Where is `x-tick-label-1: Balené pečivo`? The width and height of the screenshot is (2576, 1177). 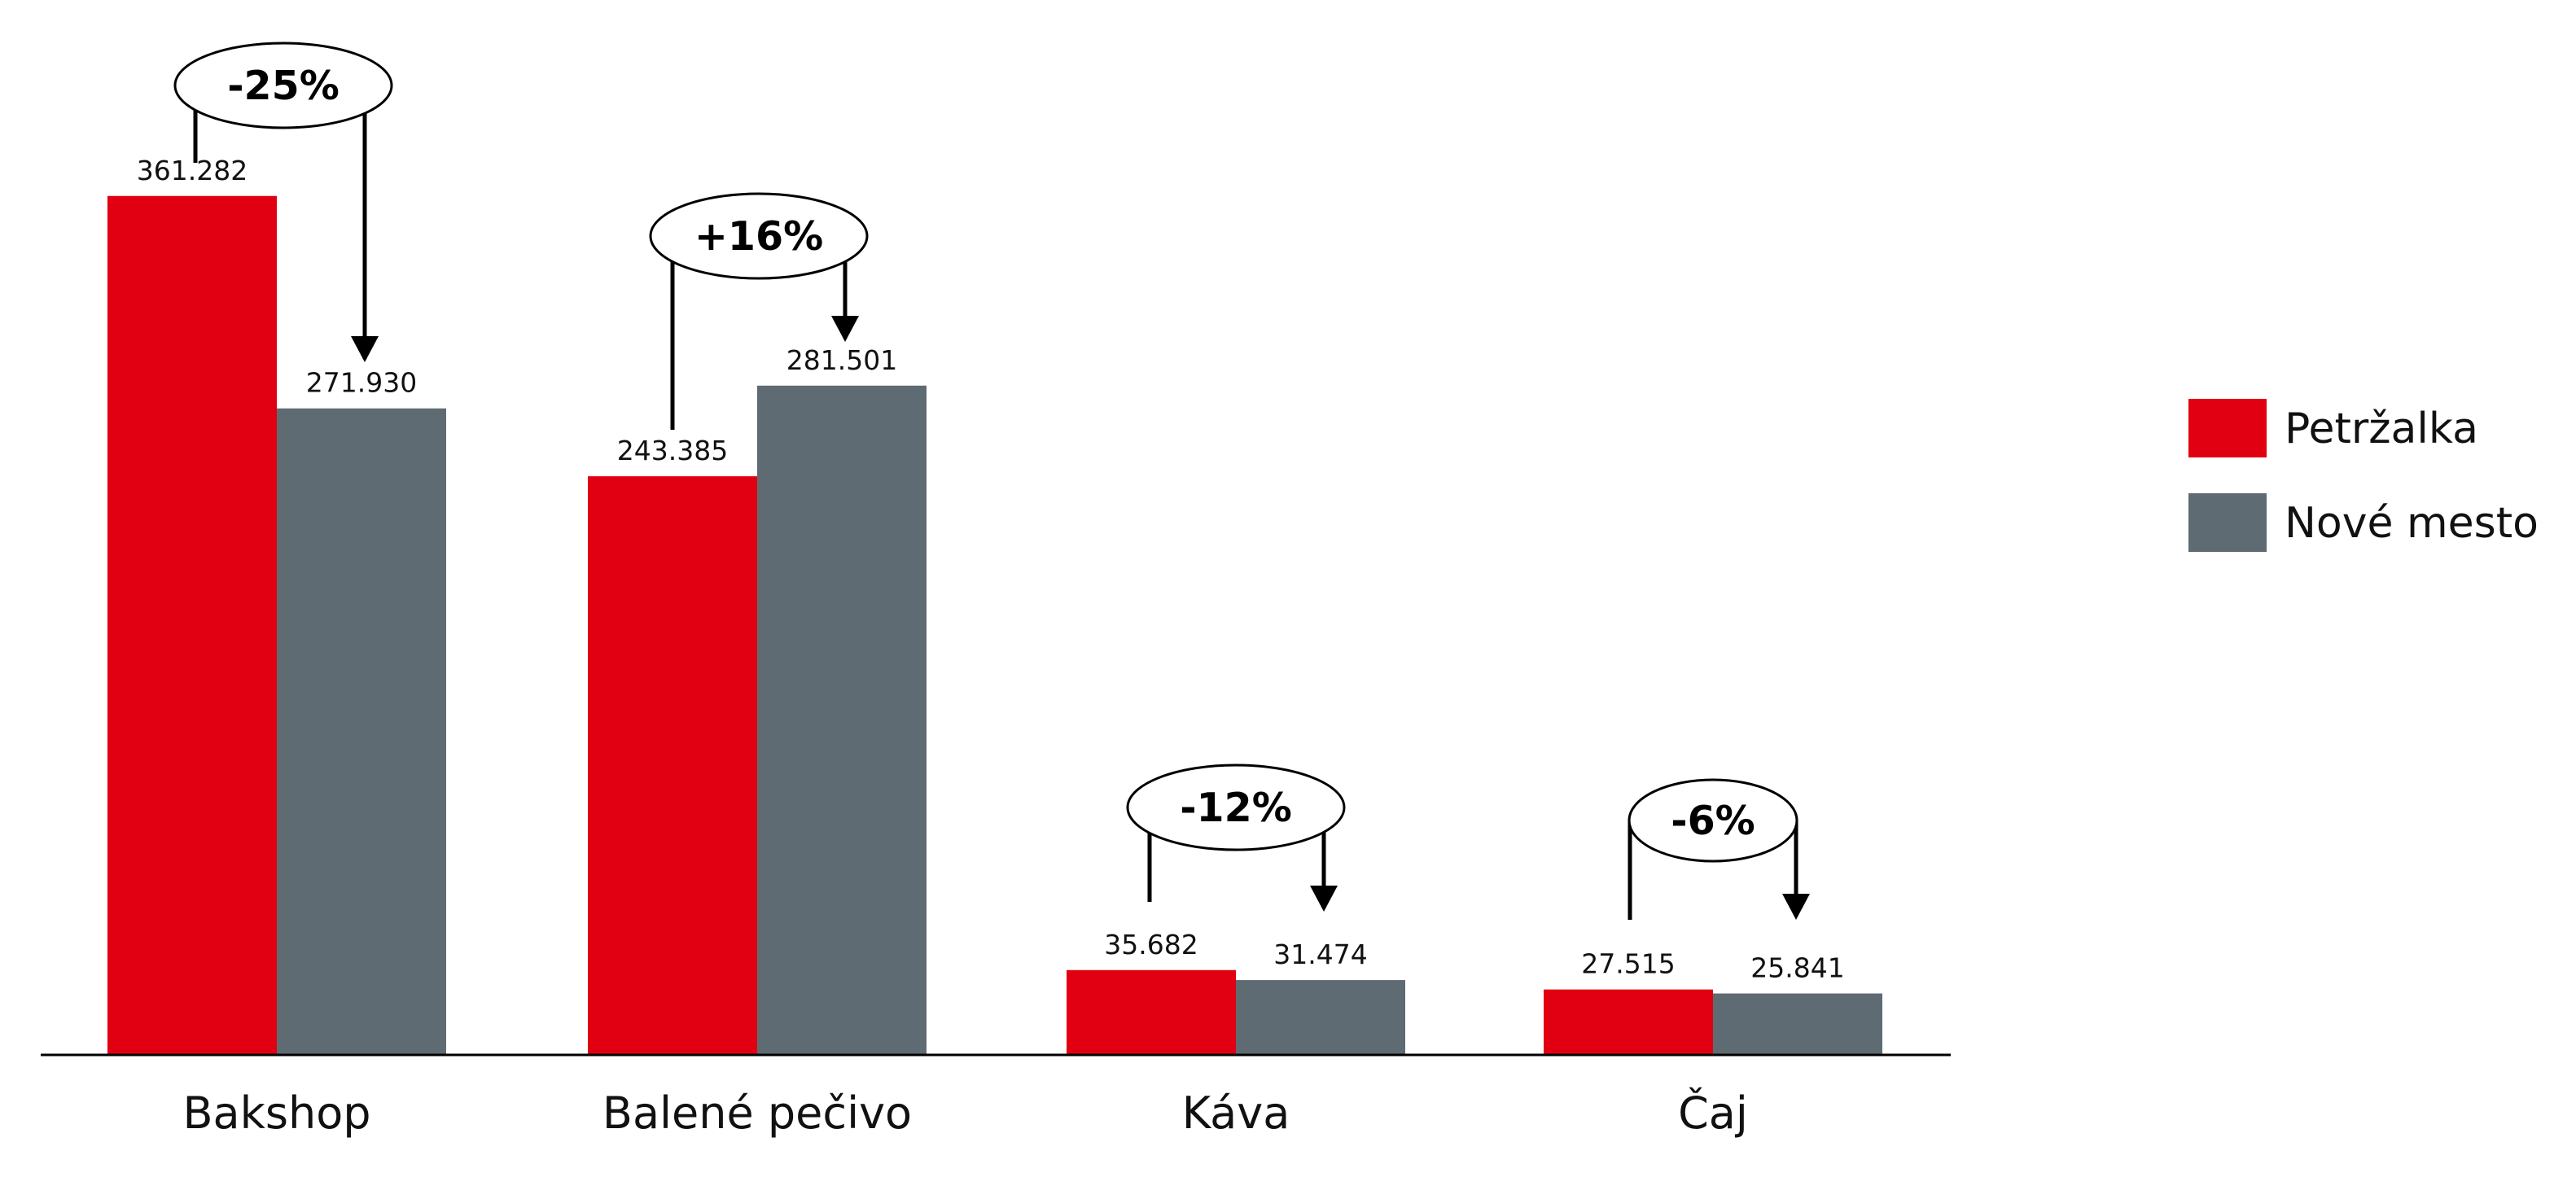 x-tick-label-1: Balené pečivo is located at coordinates (757, 1113).